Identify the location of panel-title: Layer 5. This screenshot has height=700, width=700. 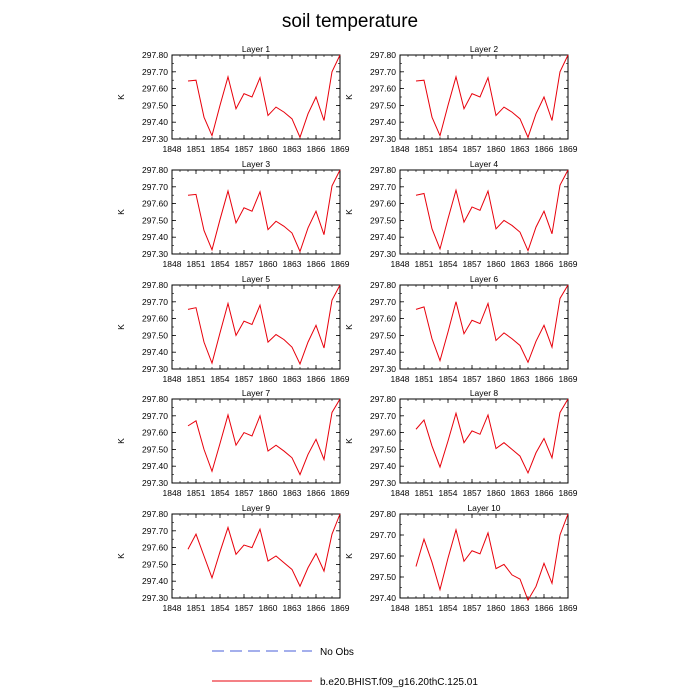
(256, 279).